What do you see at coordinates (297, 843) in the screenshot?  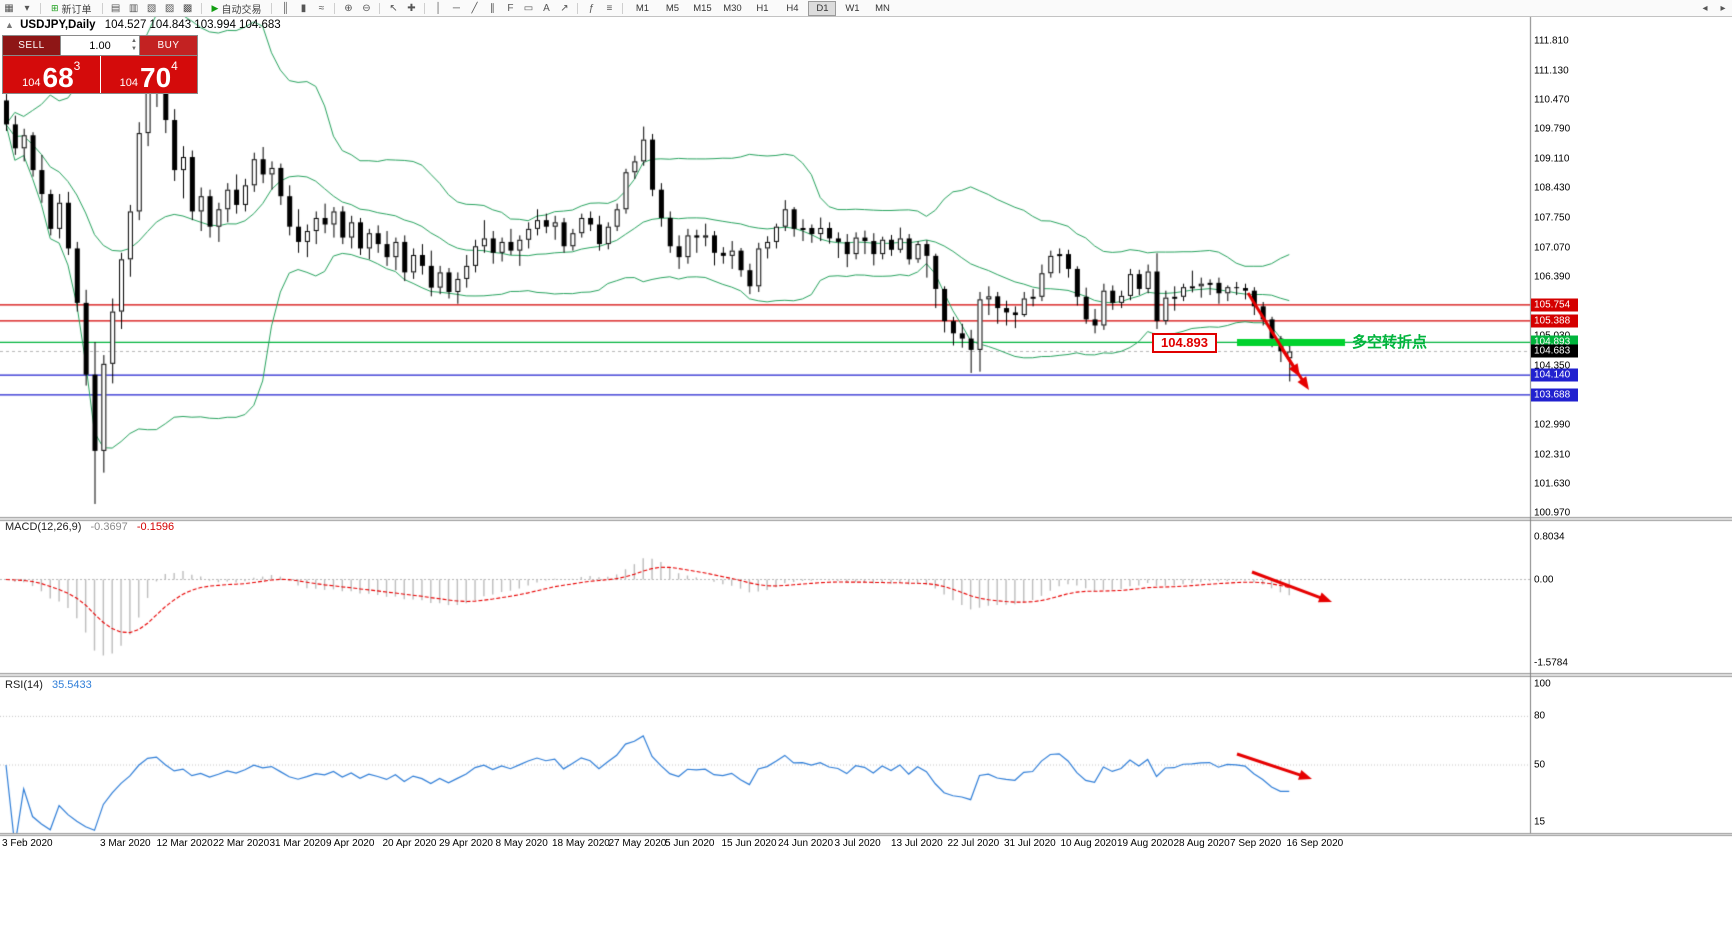 I see `date-axis-label: 31 Mar 2020` at bounding box center [297, 843].